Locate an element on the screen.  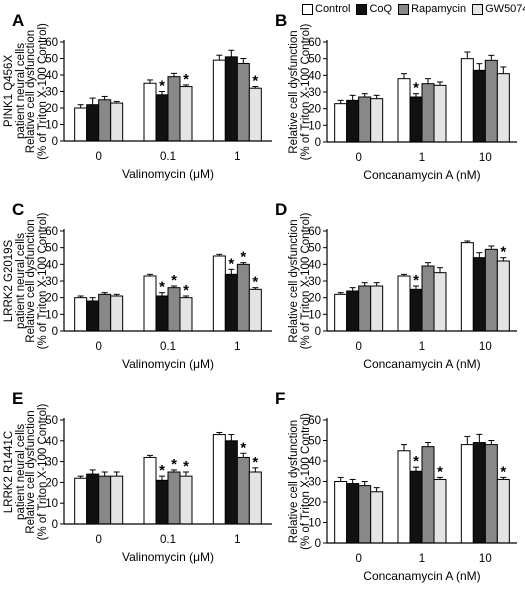
panel-letter: C is located at coordinates (18, 209).